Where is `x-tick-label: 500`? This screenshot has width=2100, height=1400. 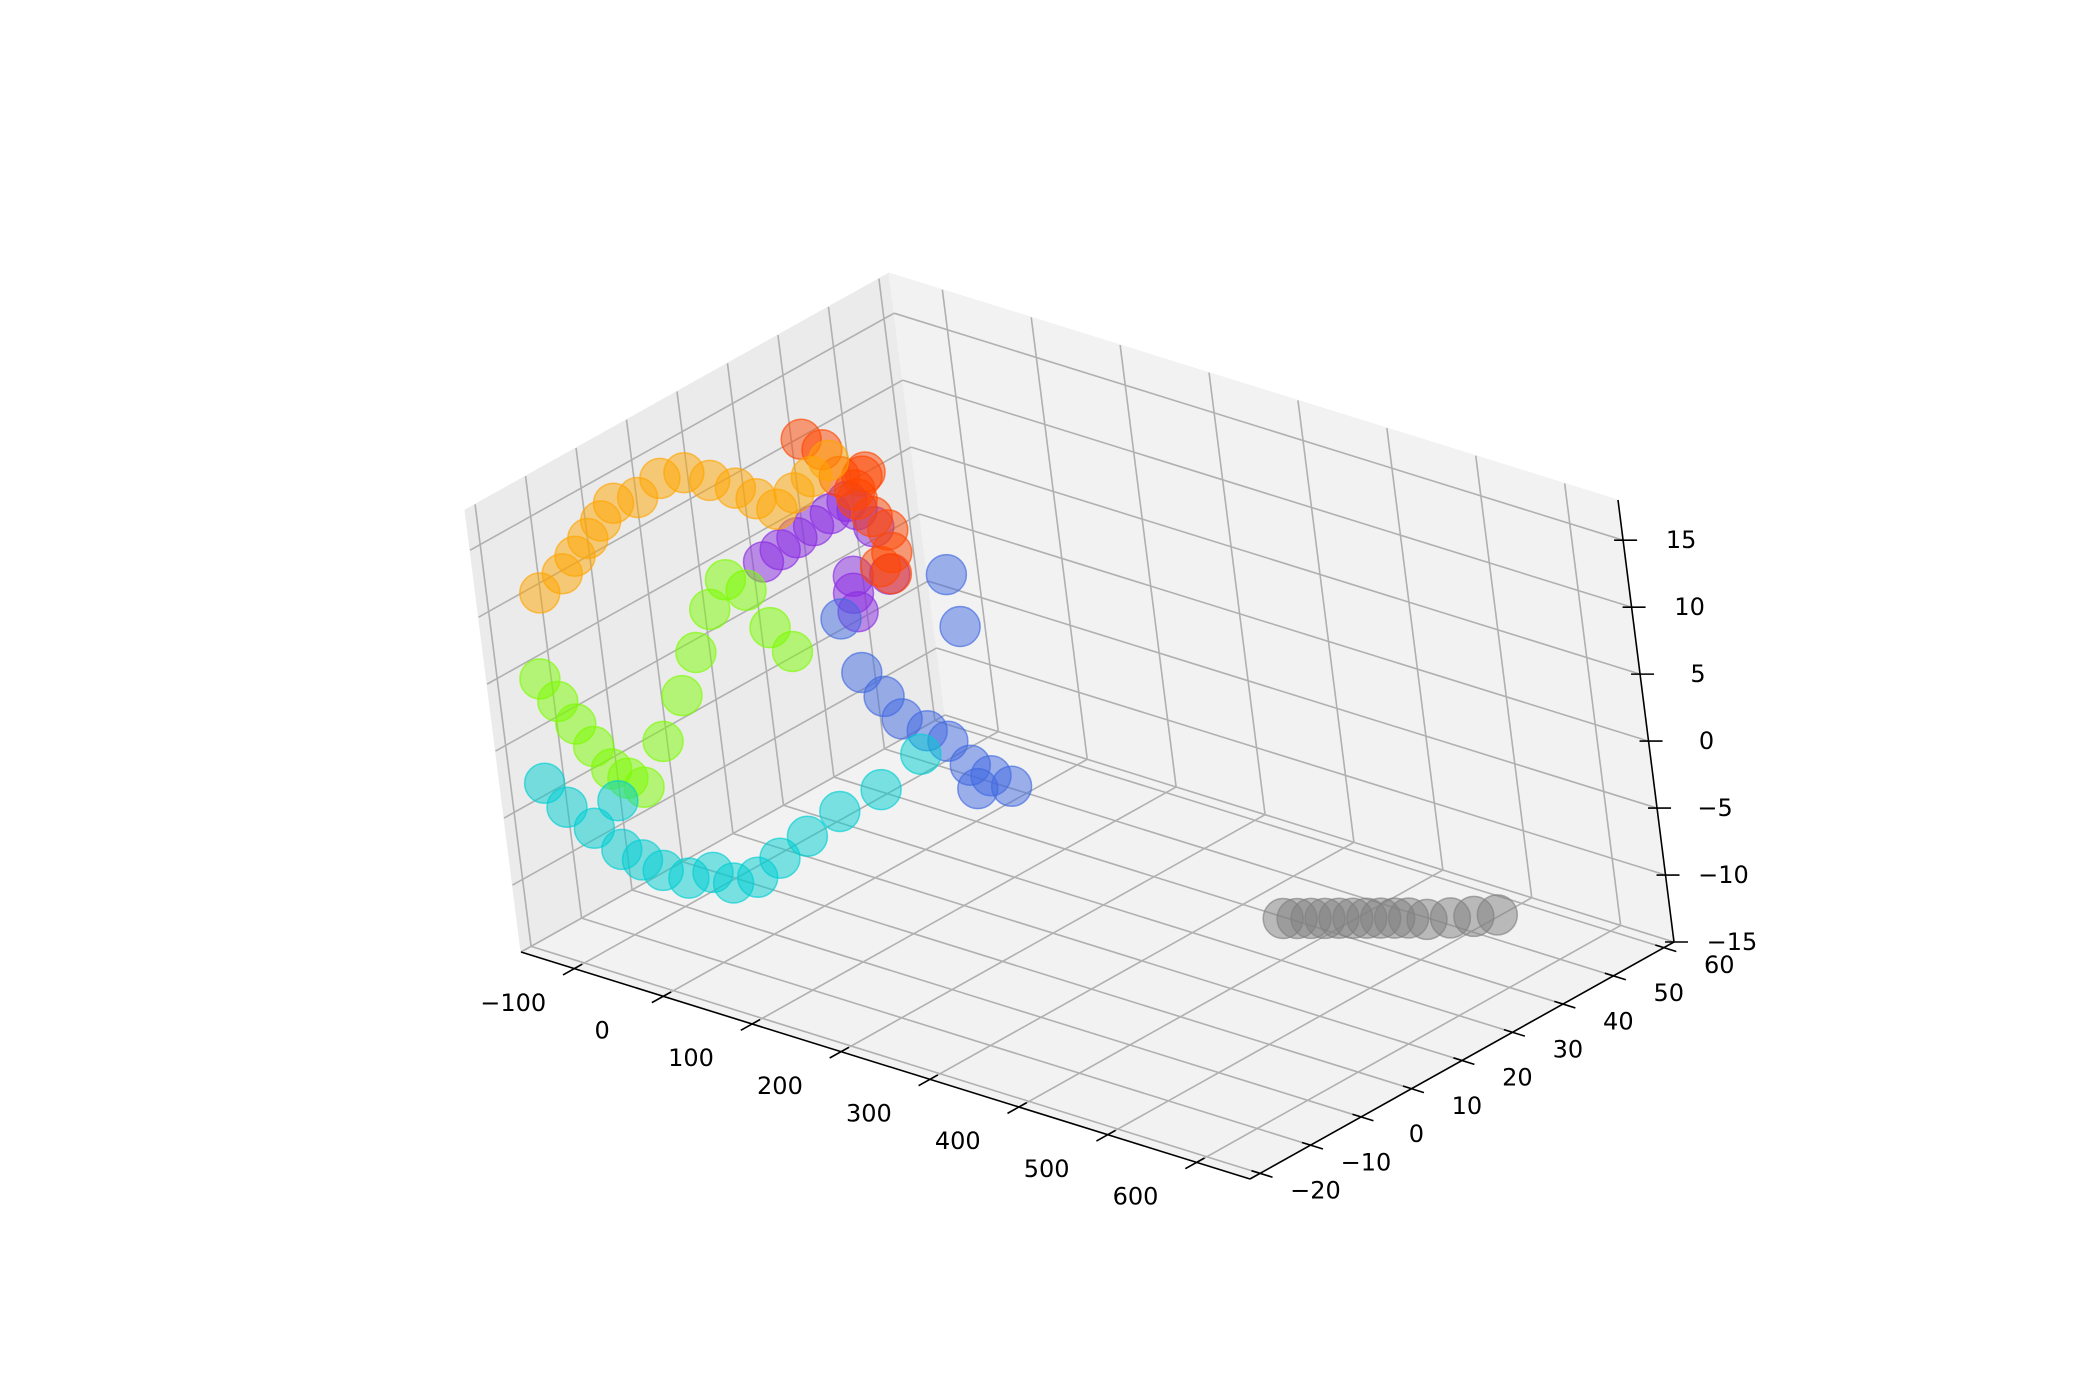
x-tick-label: 500 is located at coordinates (1047, 1169).